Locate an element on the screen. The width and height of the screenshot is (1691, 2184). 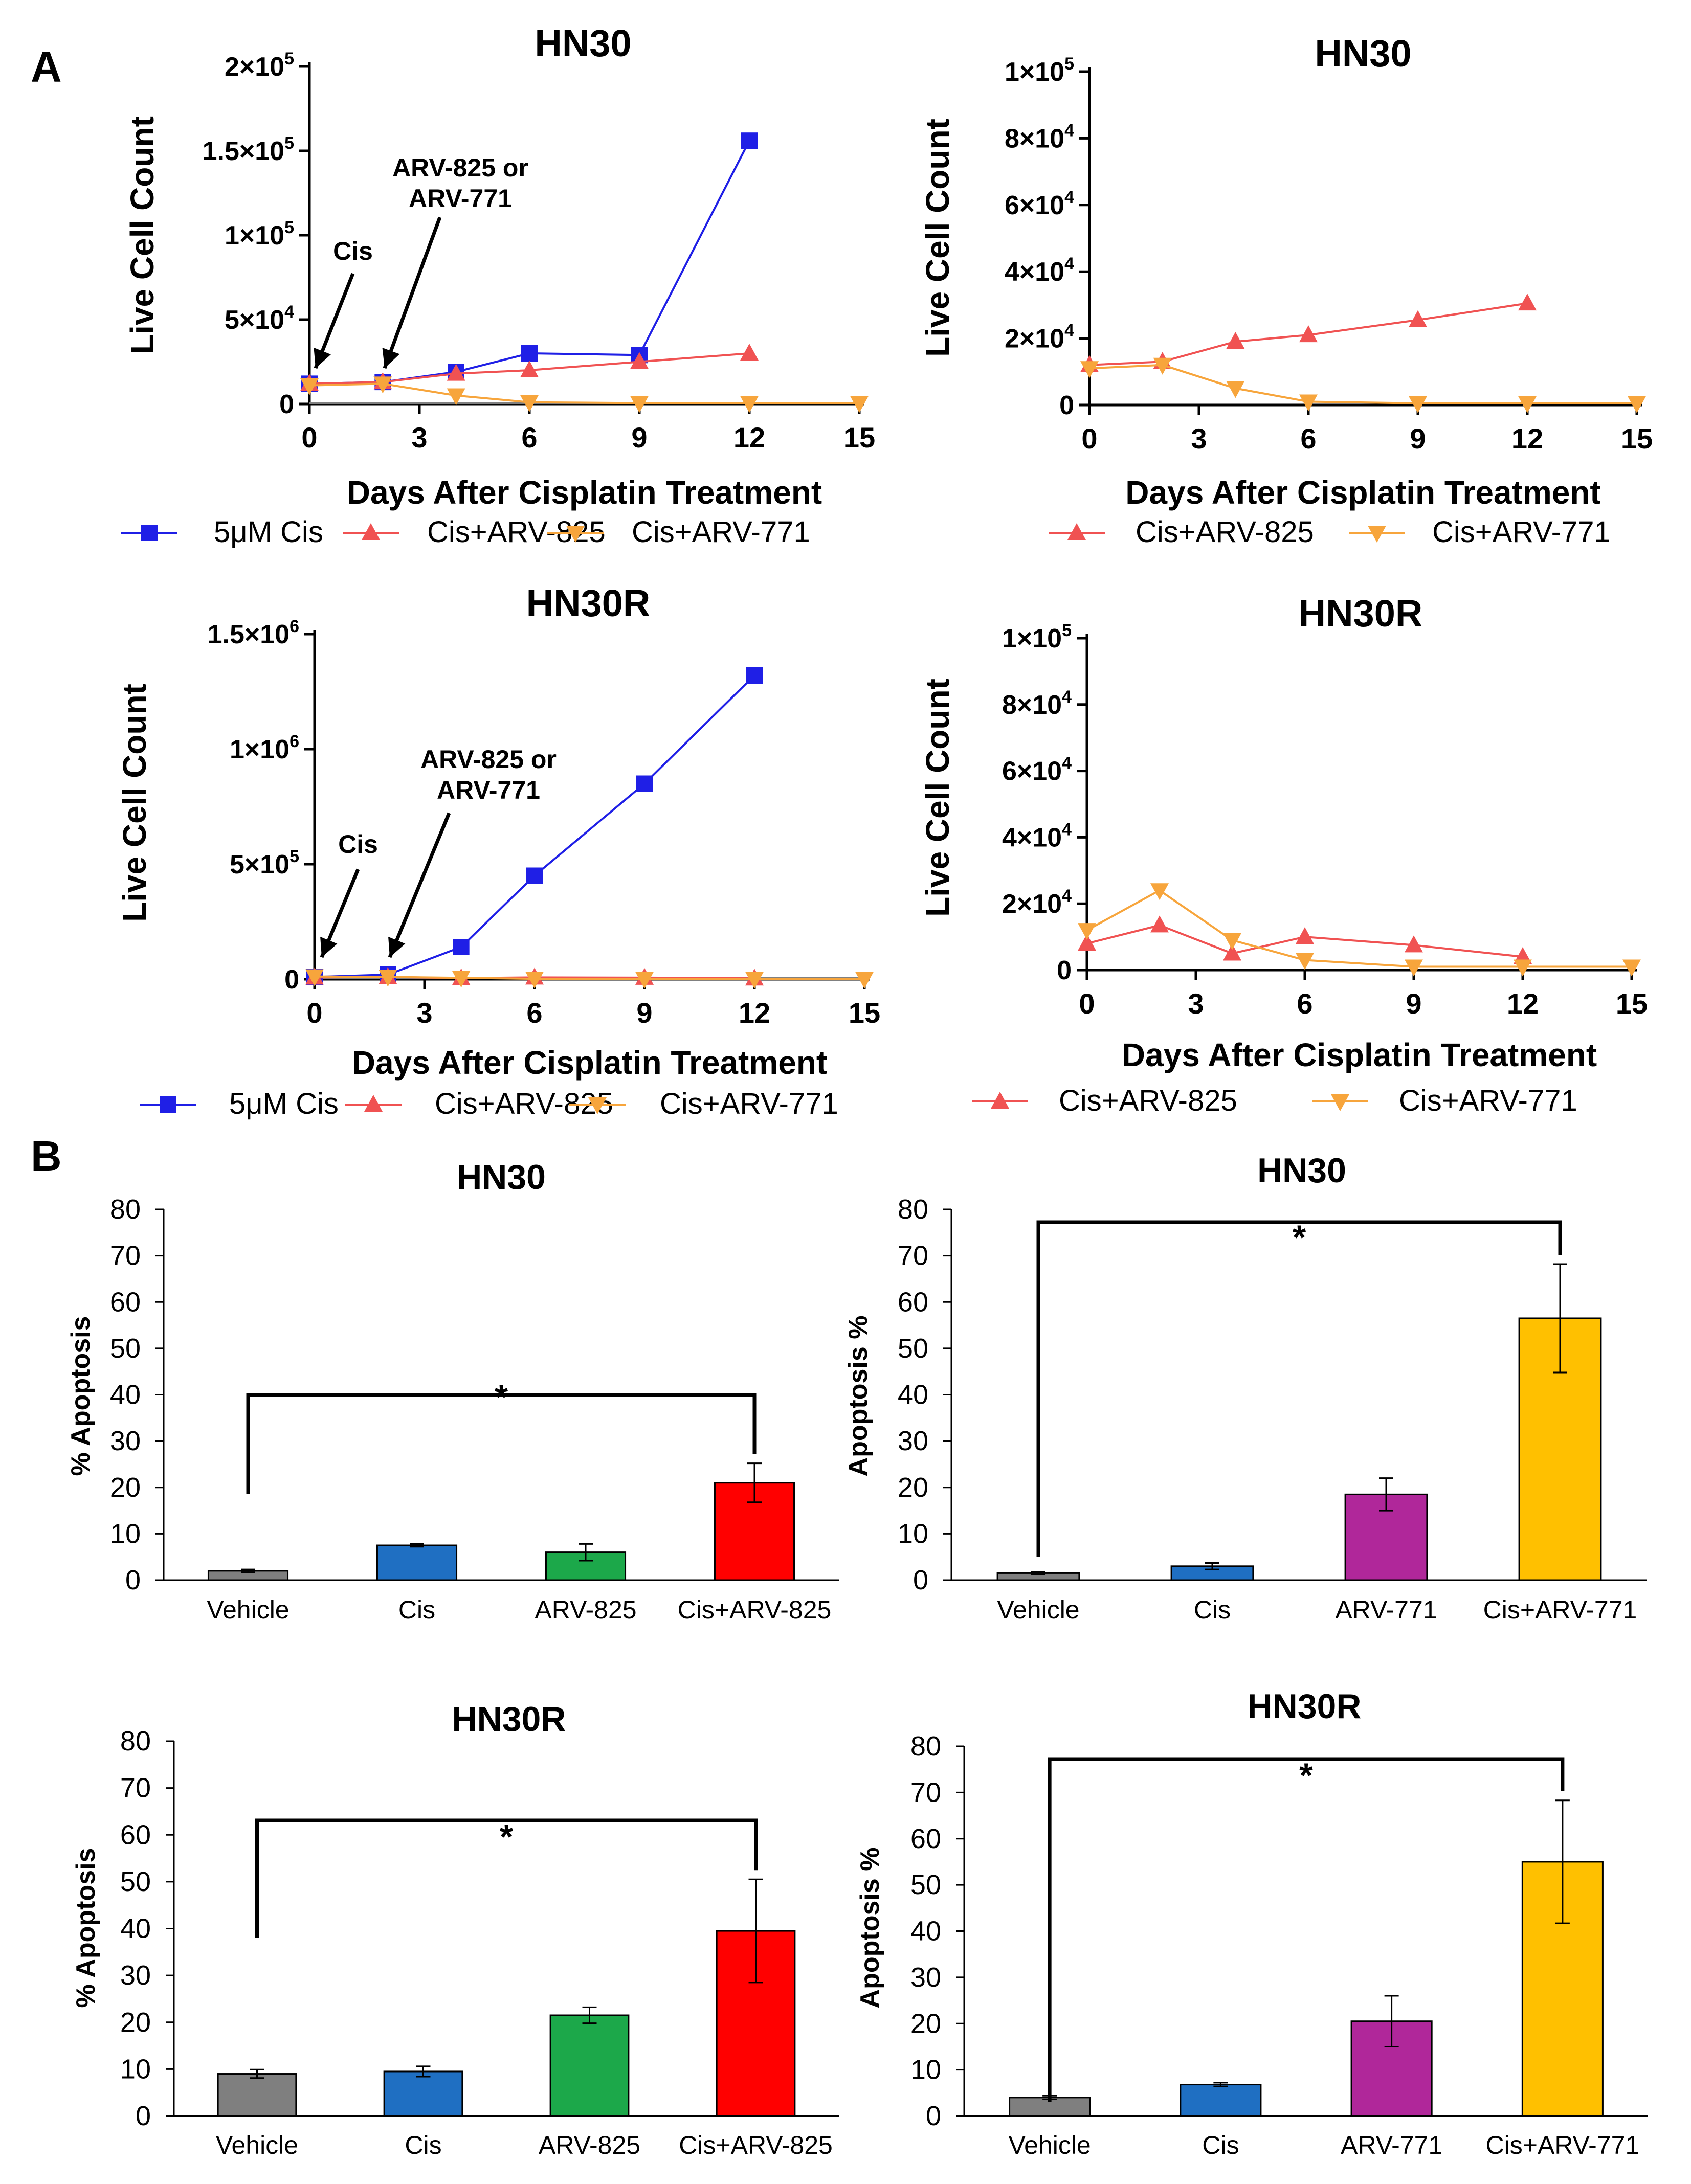
y-tick-label: 5×10⁵ is located at coordinates (264, 863).